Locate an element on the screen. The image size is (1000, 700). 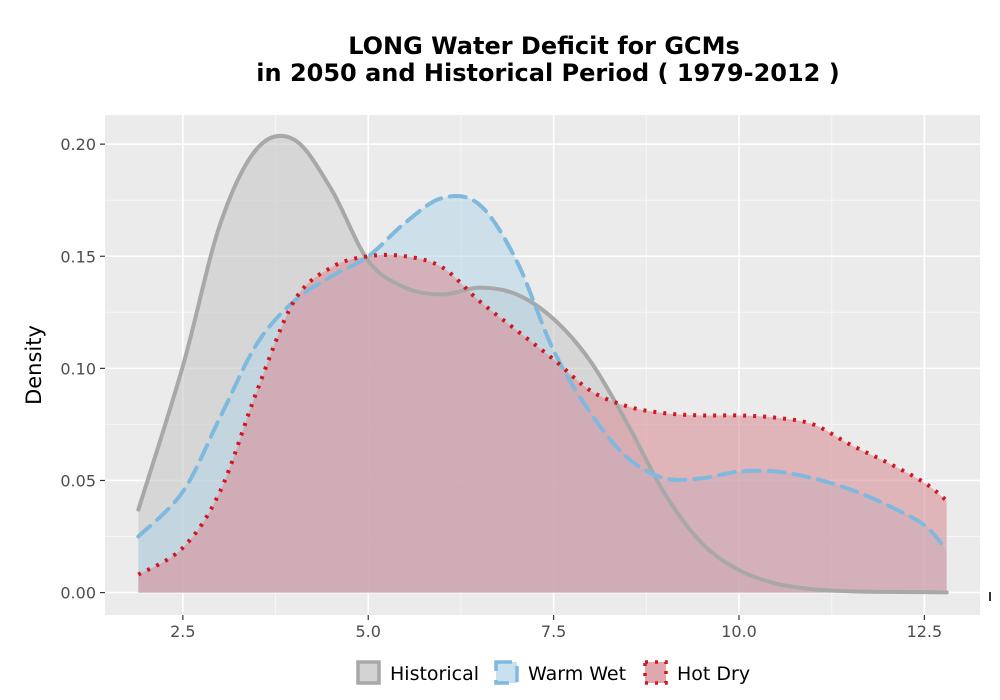
x-tick-label: 5.0 is located at coordinates (368, 631).